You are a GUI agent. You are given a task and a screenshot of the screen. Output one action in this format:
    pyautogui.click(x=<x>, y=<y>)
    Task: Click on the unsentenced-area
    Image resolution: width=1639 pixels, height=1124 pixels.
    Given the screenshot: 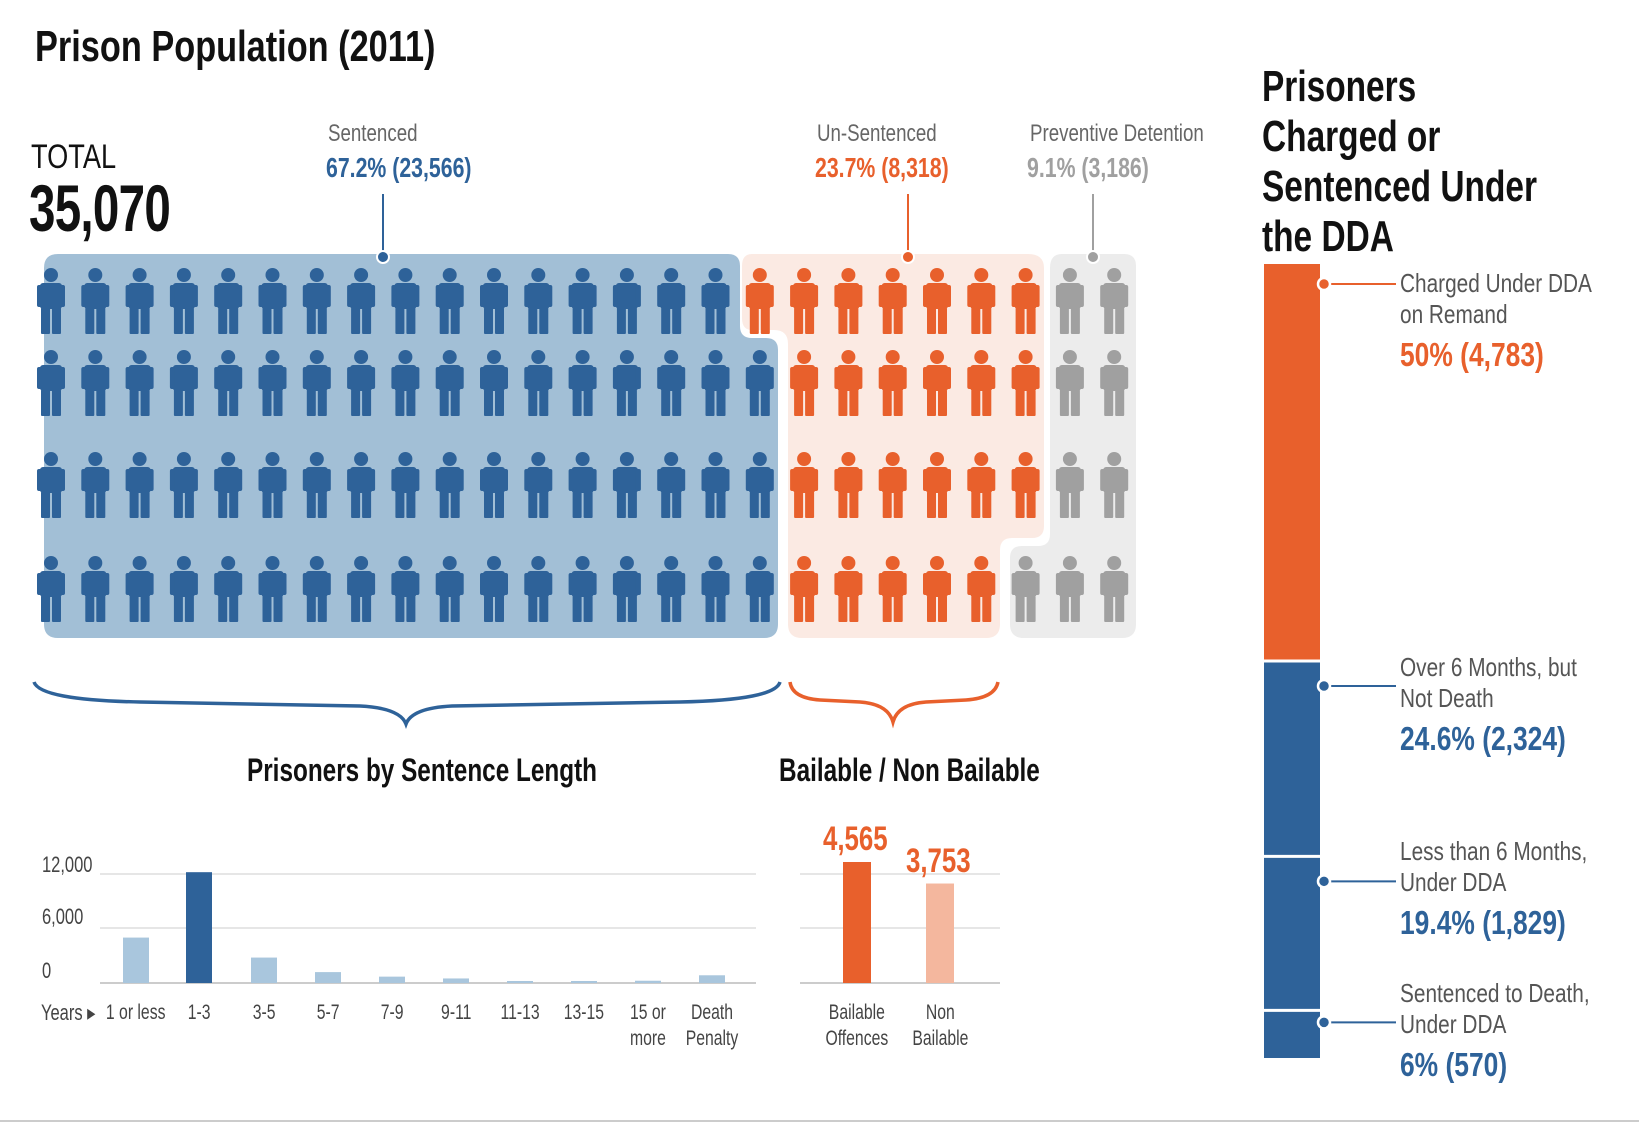 What is the action you would take?
    pyautogui.click(x=893, y=446)
    